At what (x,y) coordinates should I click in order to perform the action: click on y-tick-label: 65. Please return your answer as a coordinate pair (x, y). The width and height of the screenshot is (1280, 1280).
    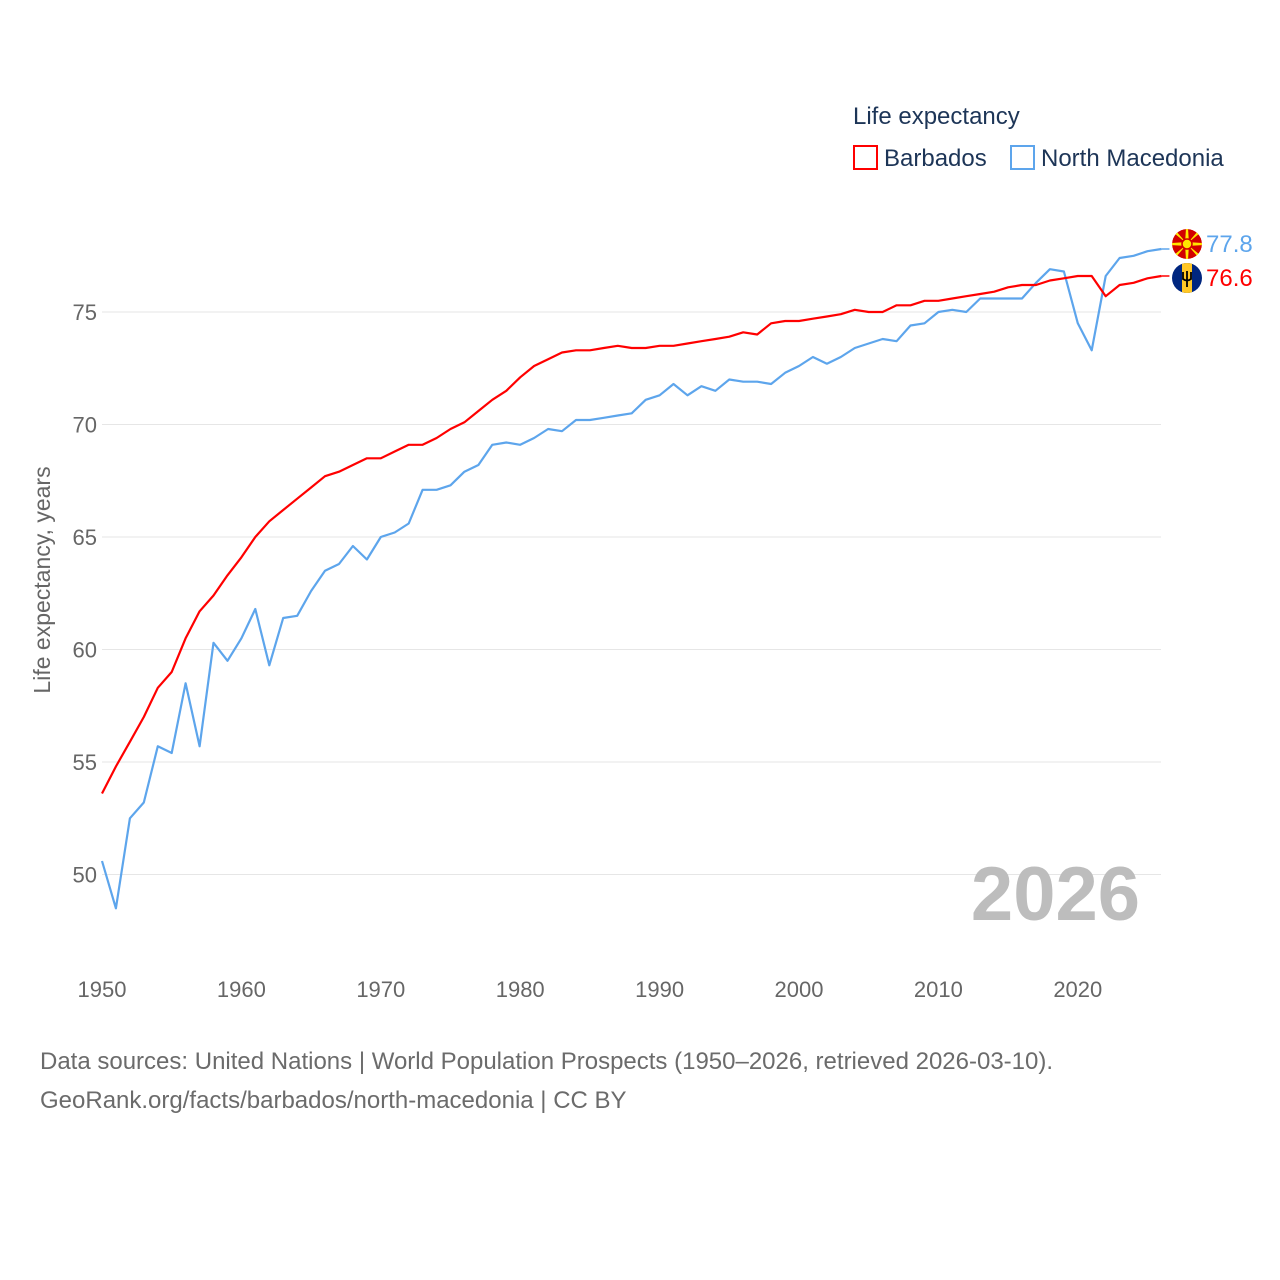
    Looking at the image, I should click on (85, 537).